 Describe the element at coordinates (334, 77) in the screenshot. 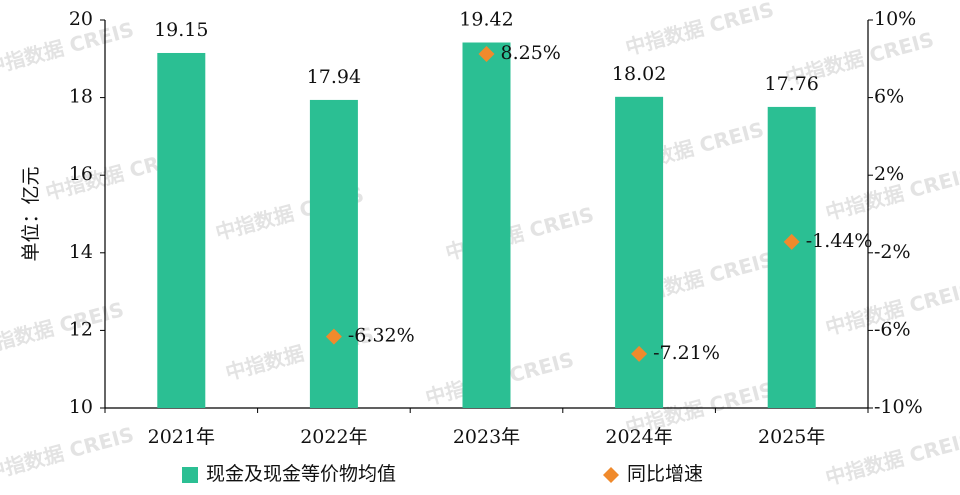

I see `bar-value-label: 17.94` at that location.